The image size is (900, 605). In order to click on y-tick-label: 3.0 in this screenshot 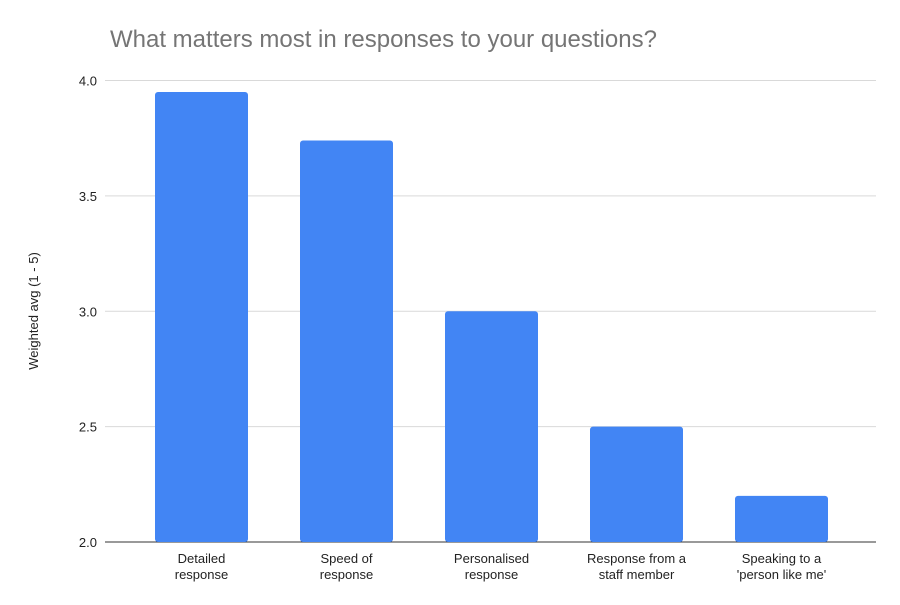, I will do `click(88, 311)`.